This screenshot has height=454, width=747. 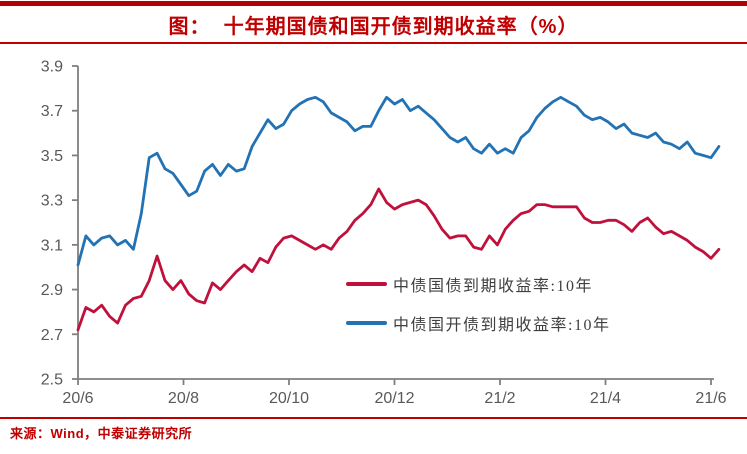 What do you see at coordinates (52, 245) in the screenshot?
I see `svg-text: 3.1` at bounding box center [52, 245].